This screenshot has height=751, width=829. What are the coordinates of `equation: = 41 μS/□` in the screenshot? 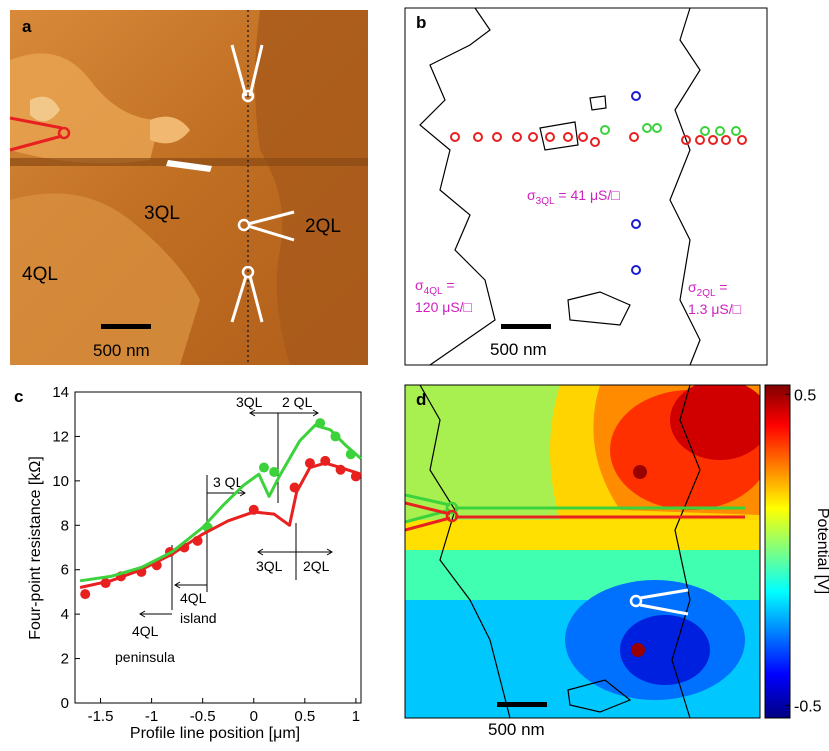 It's located at (588, 195).